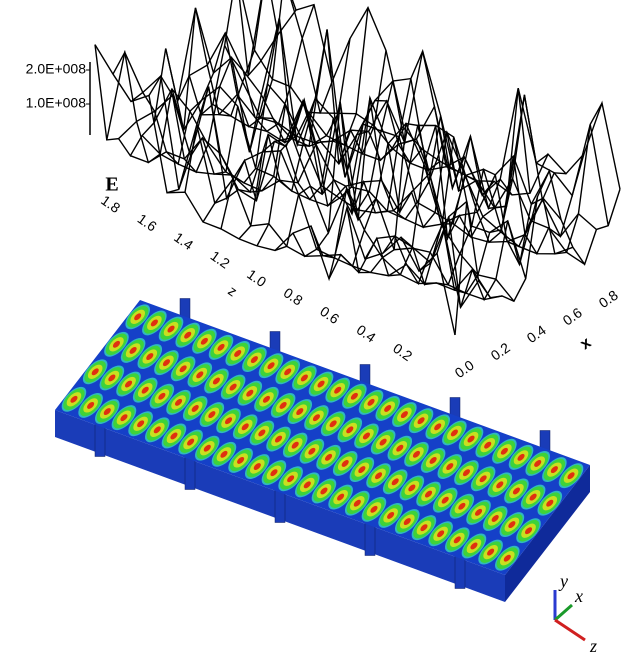  What do you see at coordinates (547, 533) in the screenshot?
I see `plate-side` at bounding box center [547, 533].